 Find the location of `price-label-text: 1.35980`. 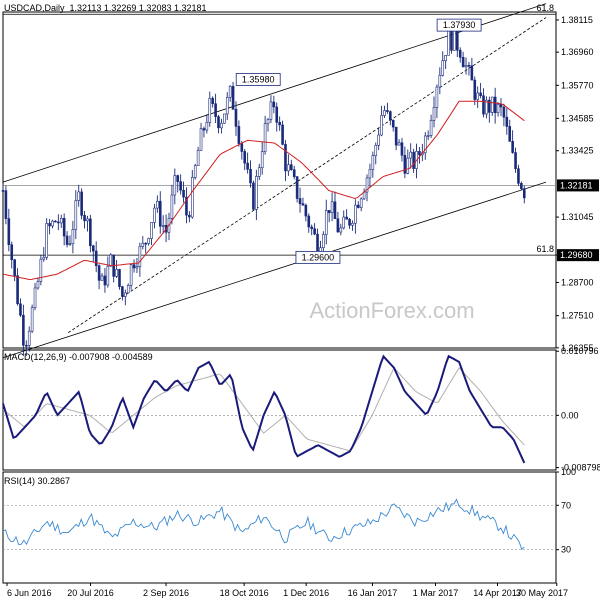

price-label-text: 1.35980 is located at coordinates (258, 79).